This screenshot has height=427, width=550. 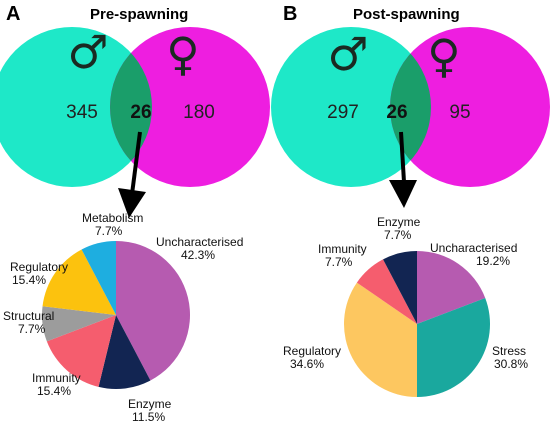 I want to click on pie-chart-a, so click(x=116, y=315).